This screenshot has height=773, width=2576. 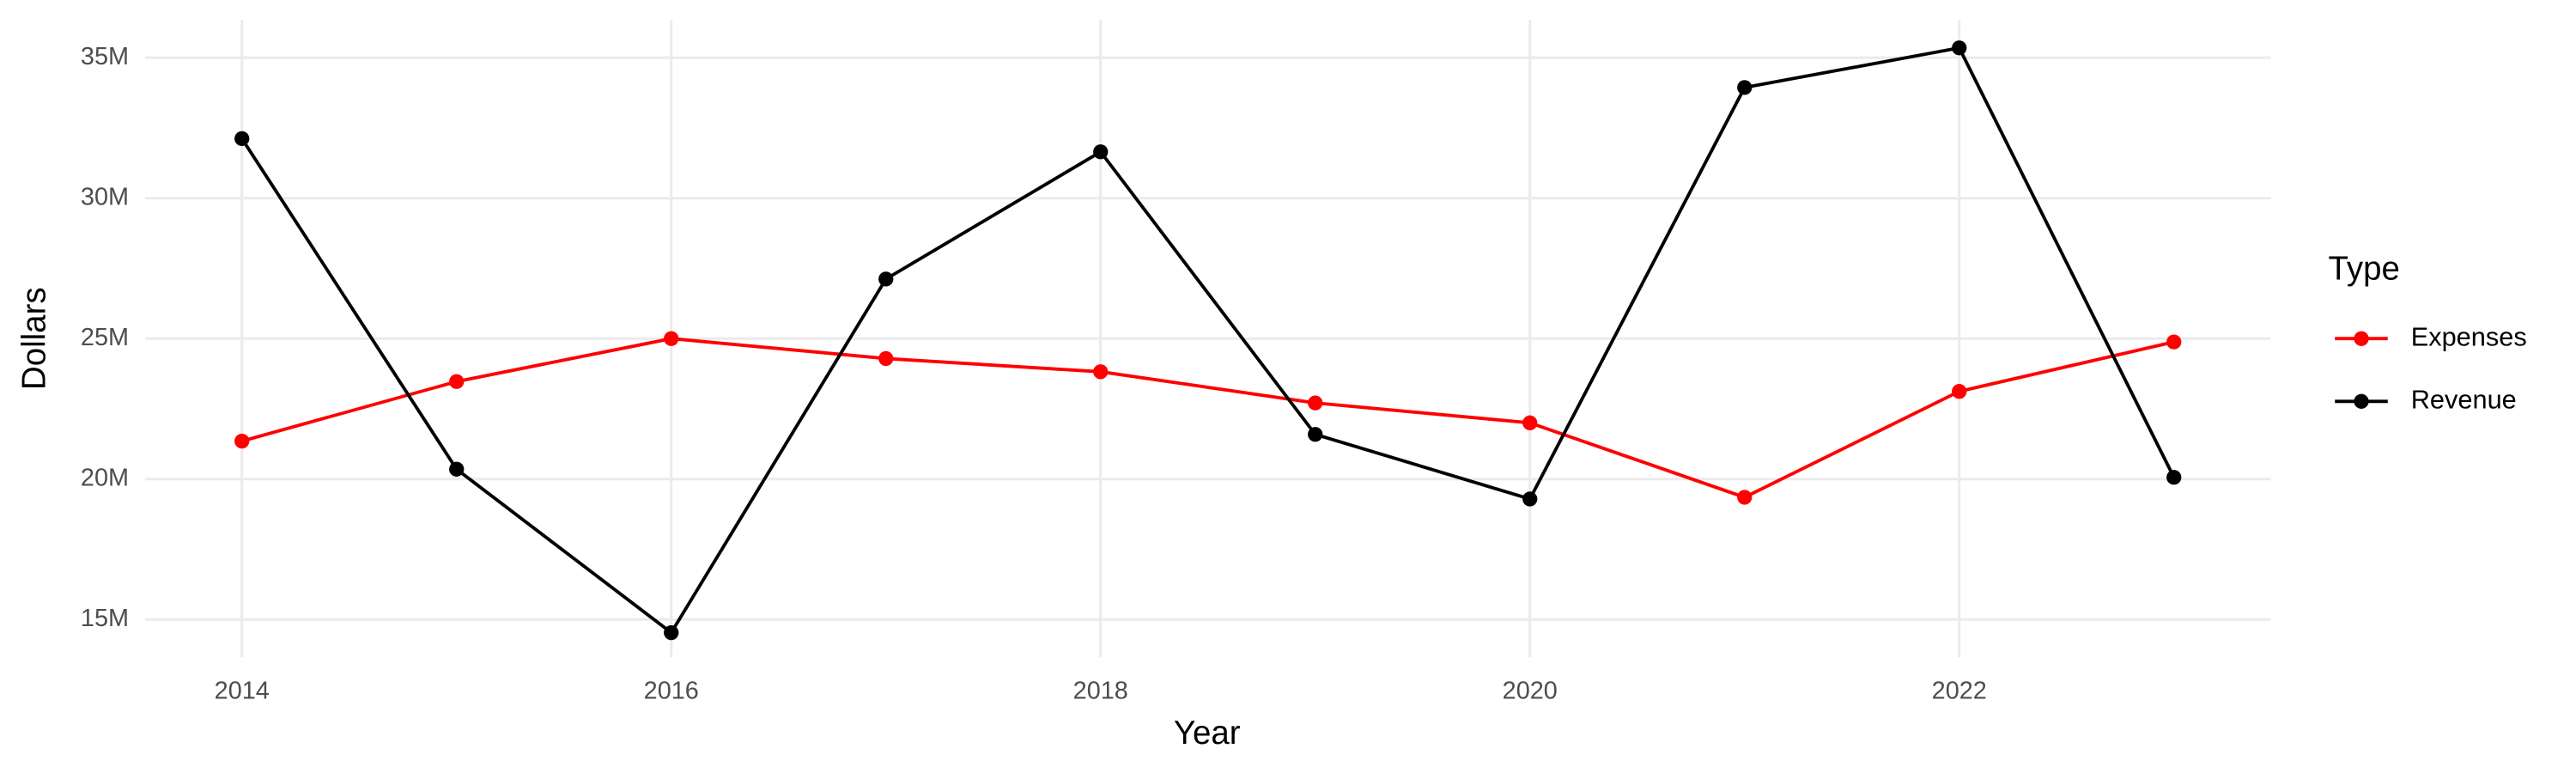 What do you see at coordinates (1960, 690) in the screenshot?
I see `x-tick-label: 2022` at bounding box center [1960, 690].